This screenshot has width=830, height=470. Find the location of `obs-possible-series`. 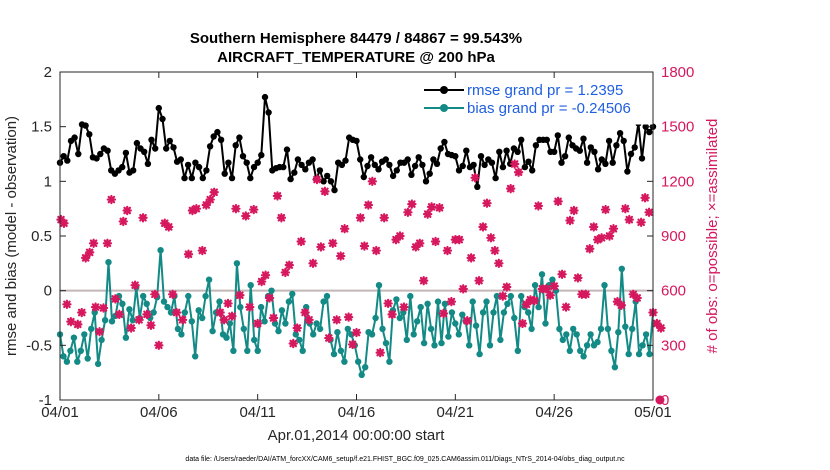

obs-possible-series is located at coordinates (660, 400).